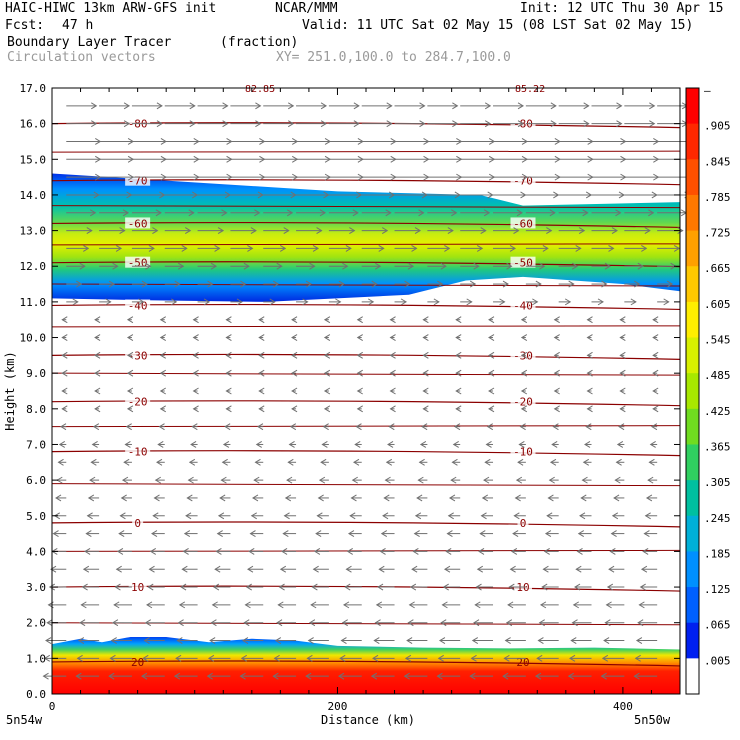 This screenshot has height=740, width=740. I want to click on x-start-label: 5n54w, so click(24, 720).